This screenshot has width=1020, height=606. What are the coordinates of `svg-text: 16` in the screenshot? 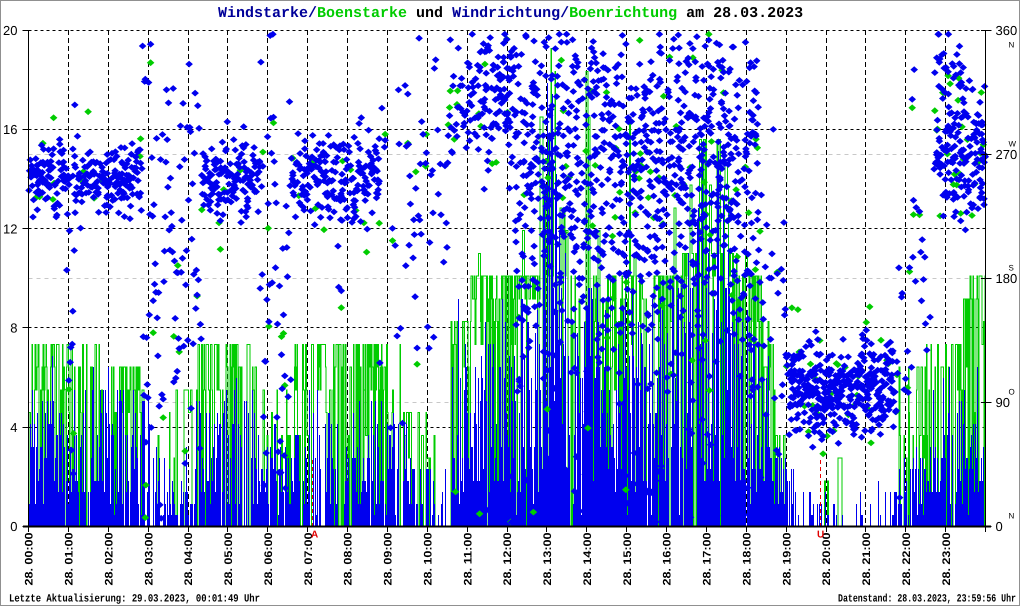 It's located at (10, 129).